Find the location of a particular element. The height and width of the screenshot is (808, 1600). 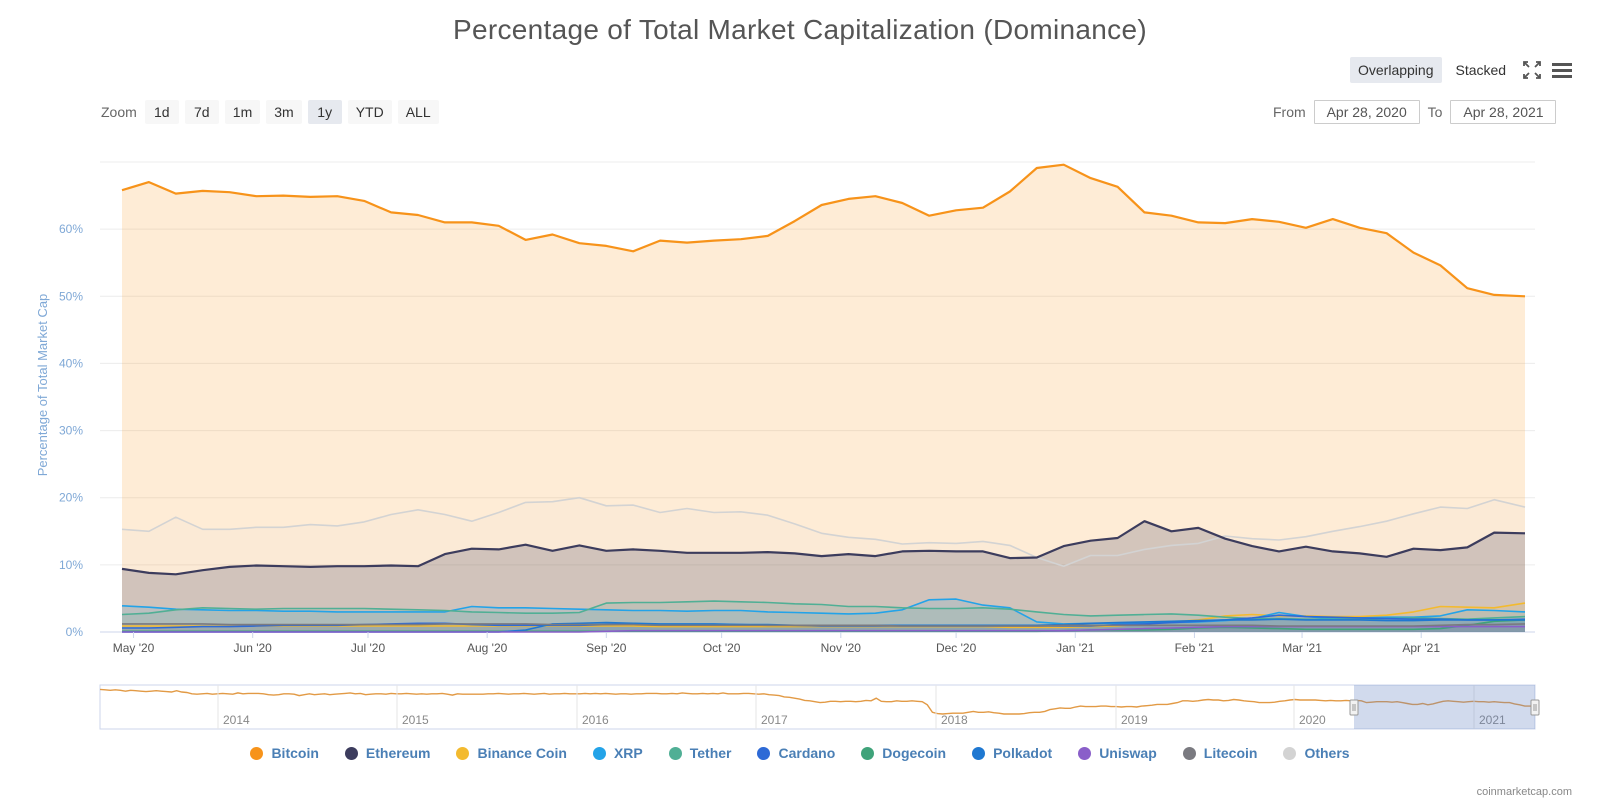

y-tick-label: 40% is located at coordinates (71, 363).